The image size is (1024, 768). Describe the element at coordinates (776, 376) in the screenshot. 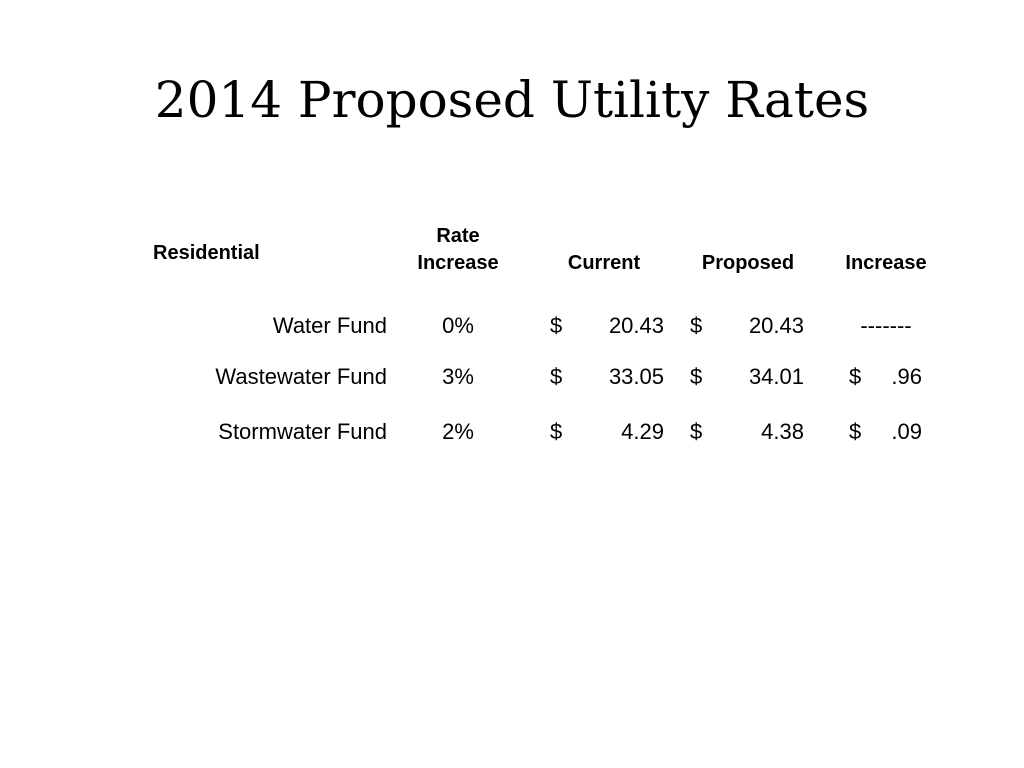

I see `row-proposed-value-wastewater: 34.01` at that location.